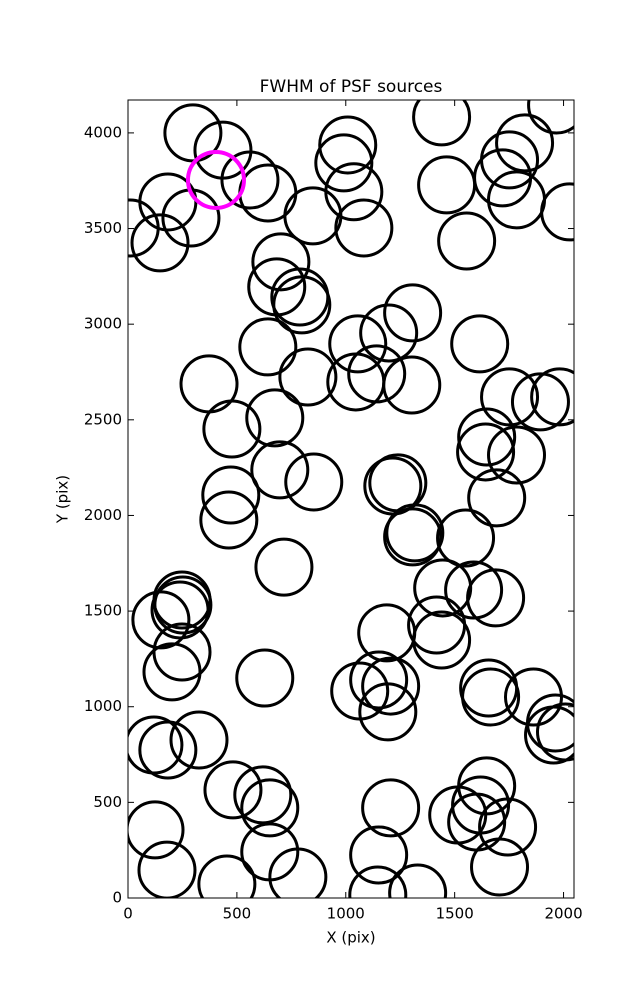 The height and width of the screenshot is (1000, 637). I want to click on y-tick-label: 0, so click(117, 898).